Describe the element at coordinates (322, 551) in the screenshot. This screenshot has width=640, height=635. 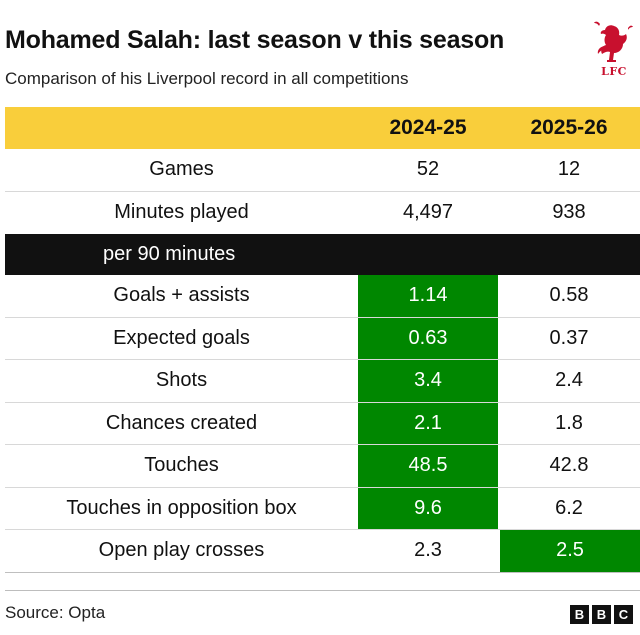
I see `table-row-open-play-crosses: Open play crosses 2.3 2.5` at that location.